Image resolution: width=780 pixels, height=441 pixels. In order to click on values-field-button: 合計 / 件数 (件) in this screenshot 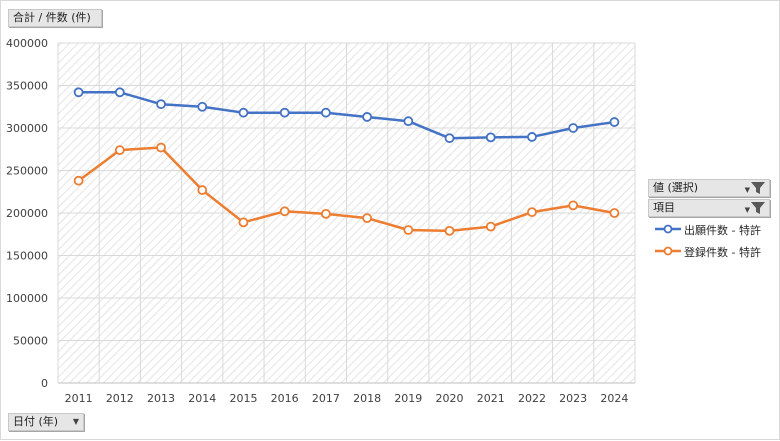, I will do `click(55, 18)`.